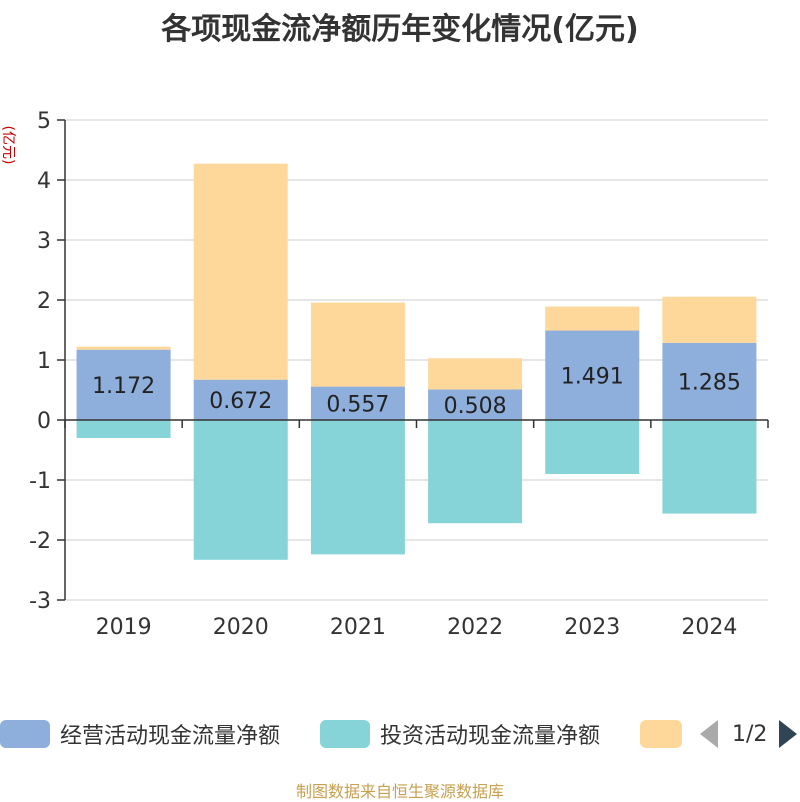  I want to click on y-tick-label: 4, so click(44, 181).